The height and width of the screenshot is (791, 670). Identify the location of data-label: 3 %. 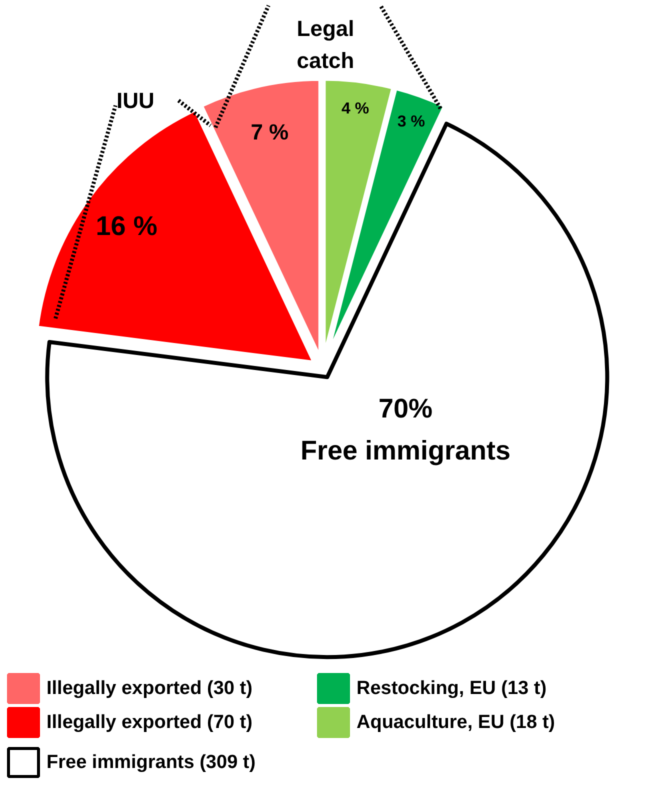
(411, 122).